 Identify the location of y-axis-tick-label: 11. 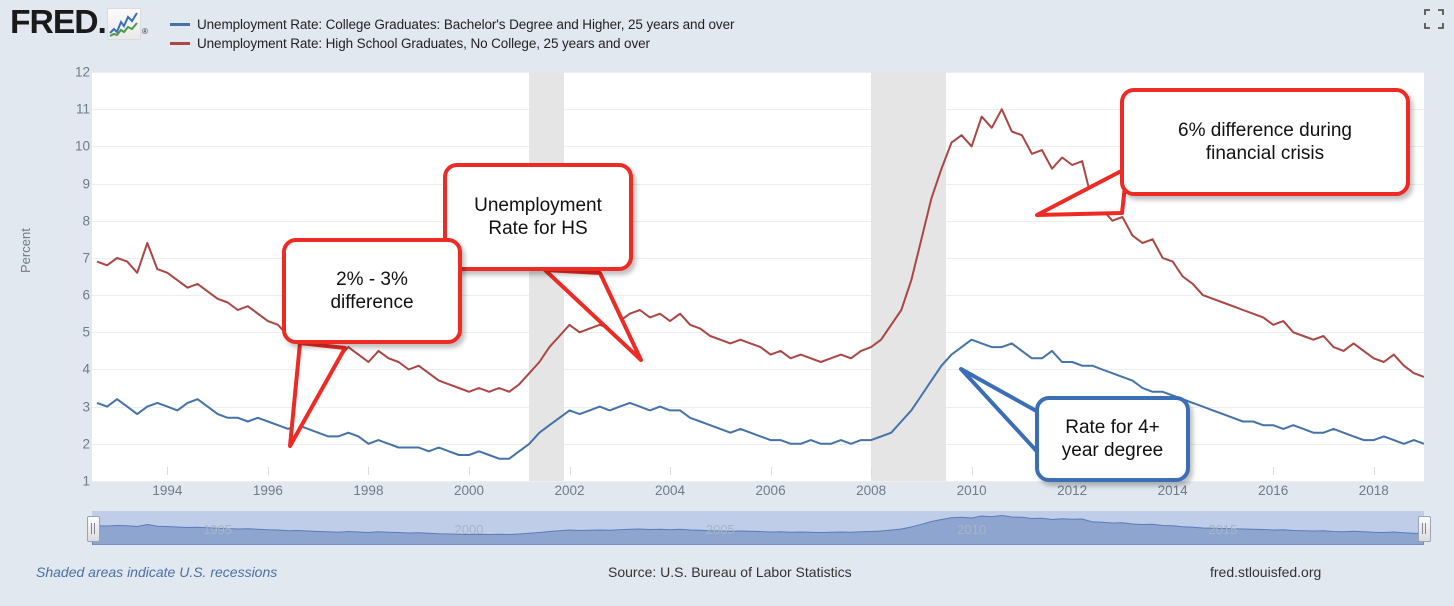
(82, 109).